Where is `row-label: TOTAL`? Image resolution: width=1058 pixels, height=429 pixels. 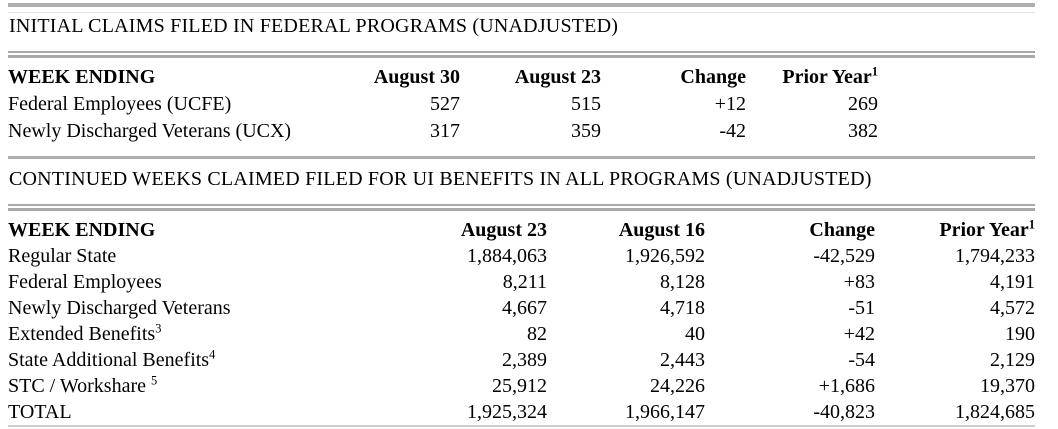
row-label: TOTAL is located at coordinates (40, 412).